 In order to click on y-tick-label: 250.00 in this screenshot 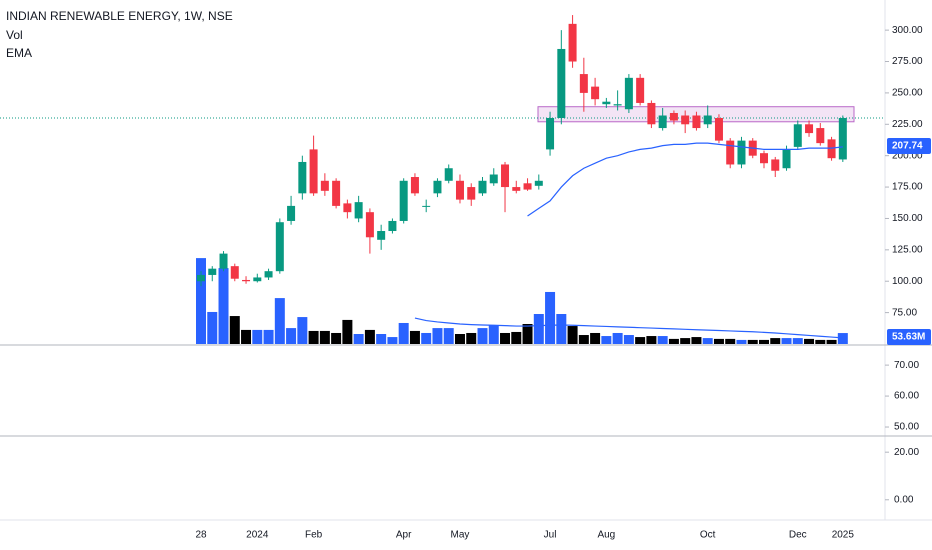, I will do `click(907, 93)`.